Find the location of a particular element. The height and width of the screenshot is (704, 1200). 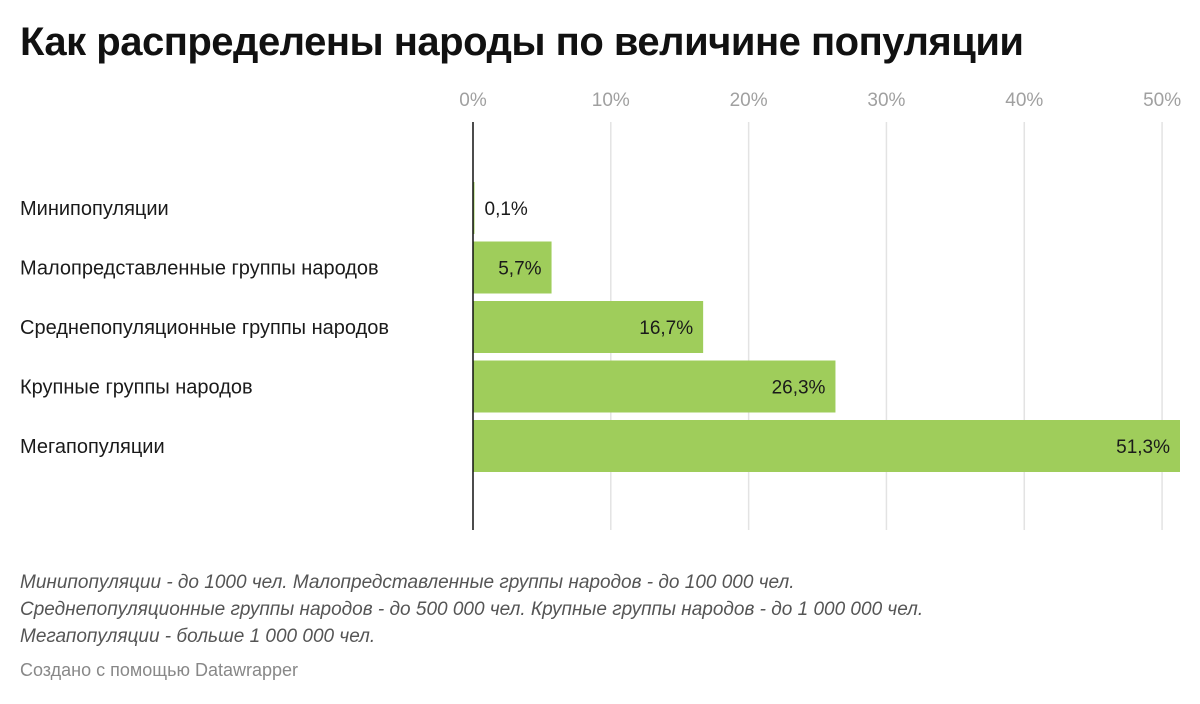

category-label-0: Минипопуляции is located at coordinates (94, 209).